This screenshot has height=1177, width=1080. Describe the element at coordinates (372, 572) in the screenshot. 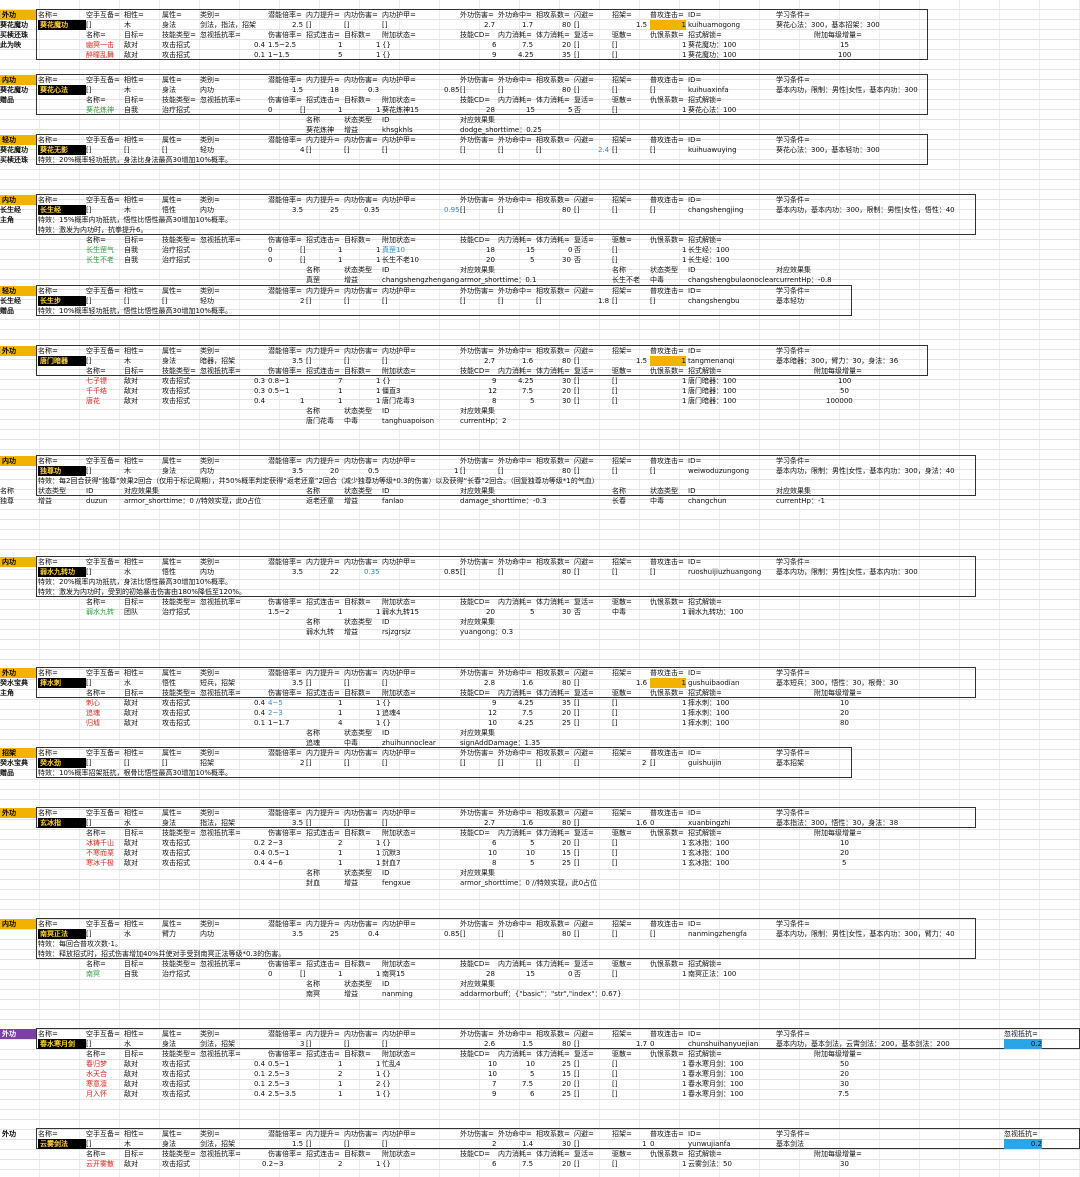

I see `sheet-cell: 0.35` at that location.